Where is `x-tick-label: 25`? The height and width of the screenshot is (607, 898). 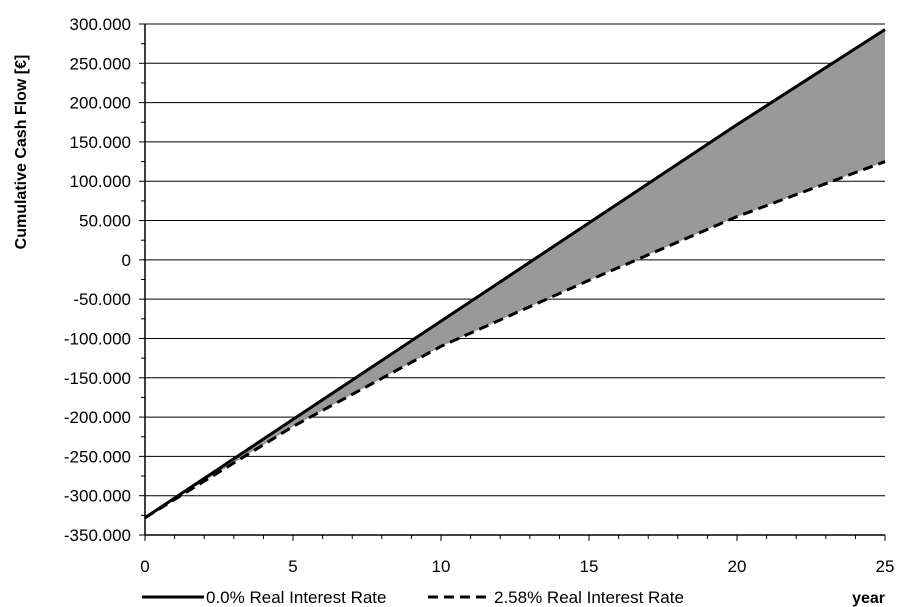 x-tick-label: 25 is located at coordinates (885, 566).